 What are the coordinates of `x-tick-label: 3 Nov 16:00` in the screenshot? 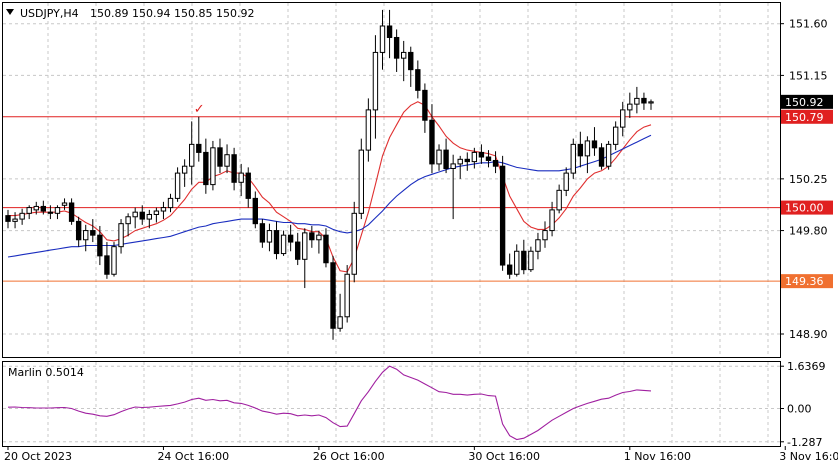 It's located at (808, 456).